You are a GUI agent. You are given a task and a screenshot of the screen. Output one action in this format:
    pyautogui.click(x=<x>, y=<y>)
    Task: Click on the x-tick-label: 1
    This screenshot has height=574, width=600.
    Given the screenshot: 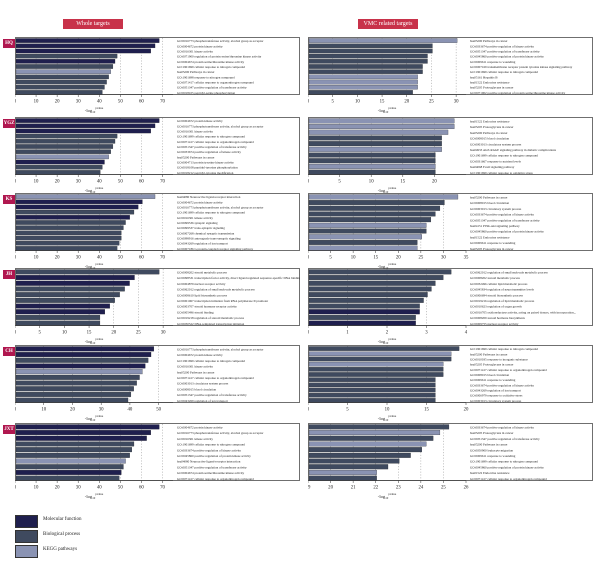 What is the action you would take?
    pyautogui.click(x=347, y=333)
    